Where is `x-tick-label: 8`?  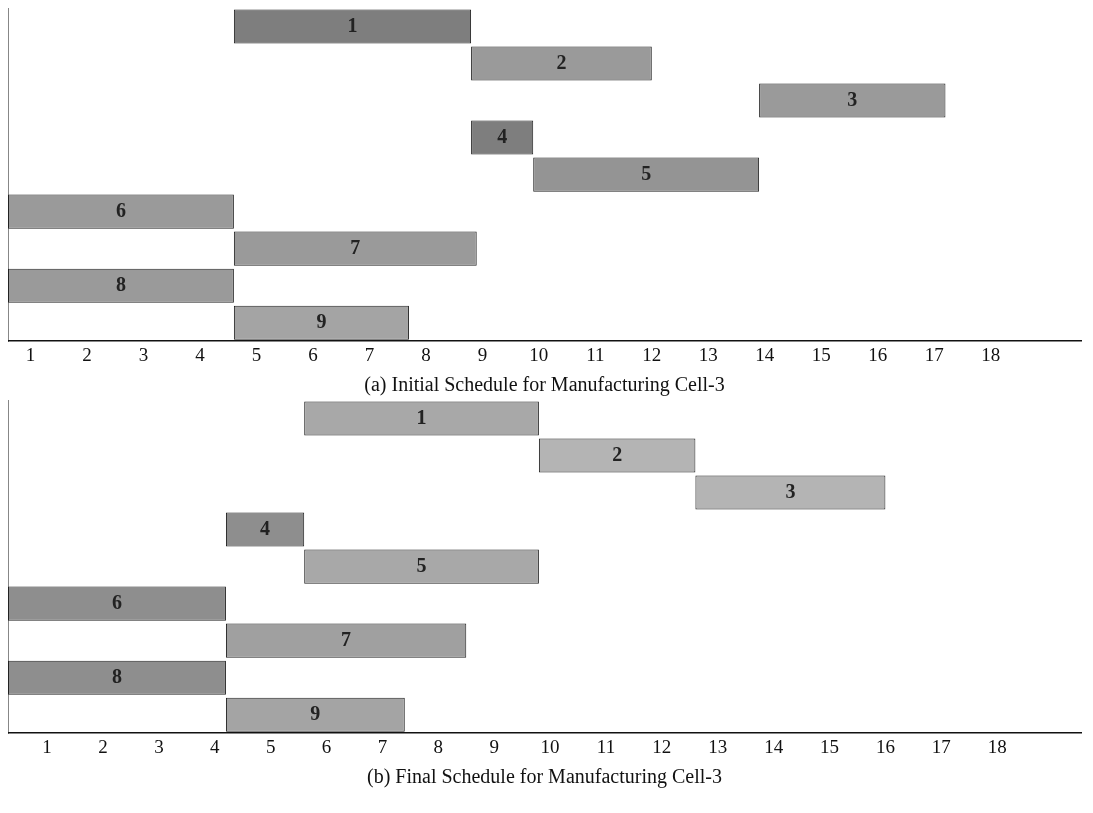
x-tick-label: 8 is located at coordinates (438, 746).